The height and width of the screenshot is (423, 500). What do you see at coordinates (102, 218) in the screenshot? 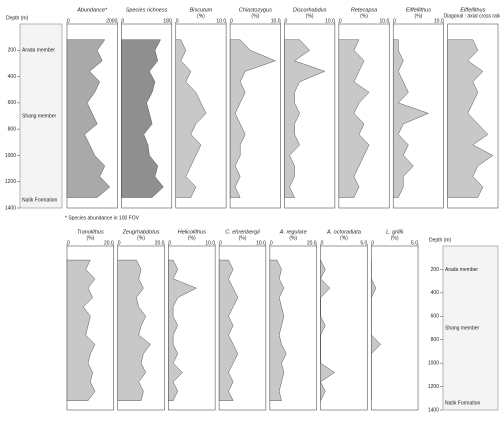
I see `footnote: * Species abundance in 100 FOV` at bounding box center [102, 218].